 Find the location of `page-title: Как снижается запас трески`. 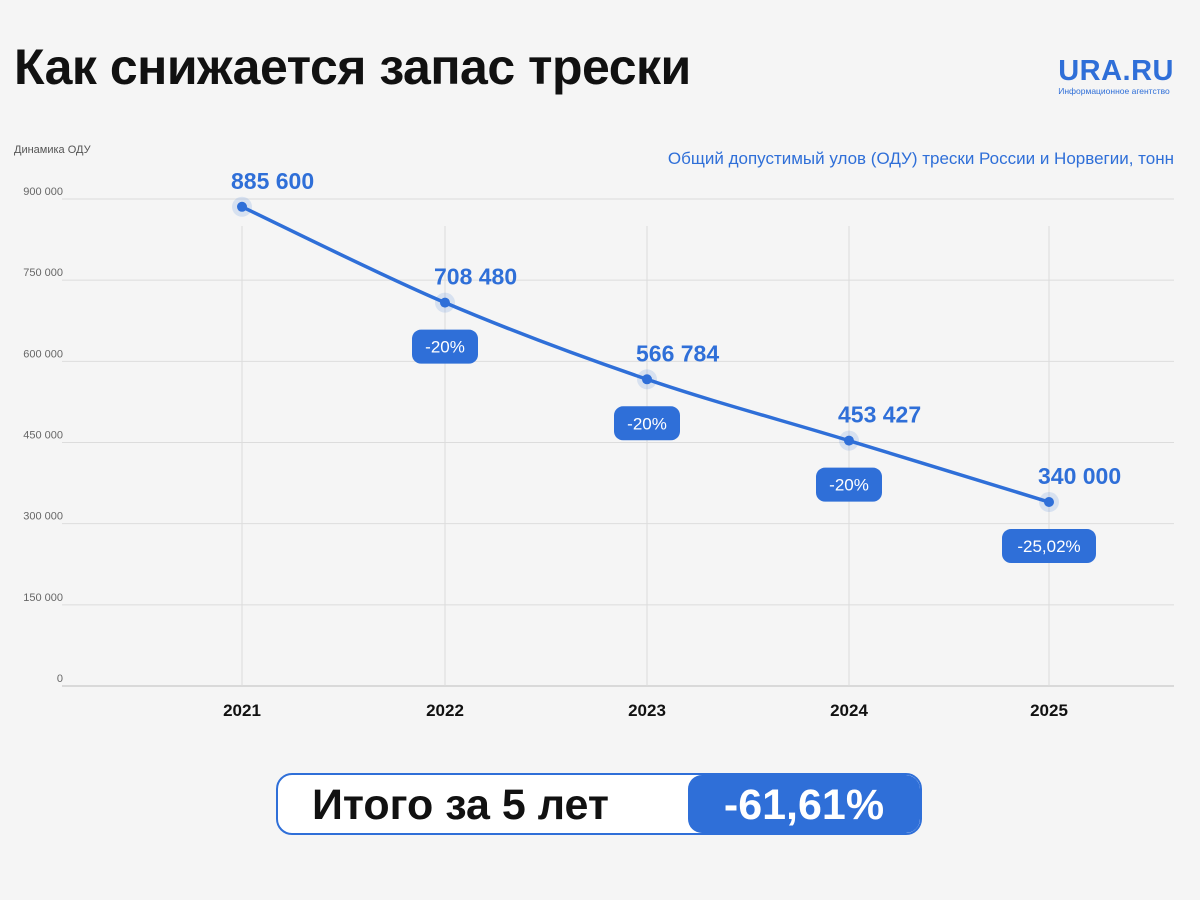

page-title: Как снижается запас трески is located at coordinates (352, 67).